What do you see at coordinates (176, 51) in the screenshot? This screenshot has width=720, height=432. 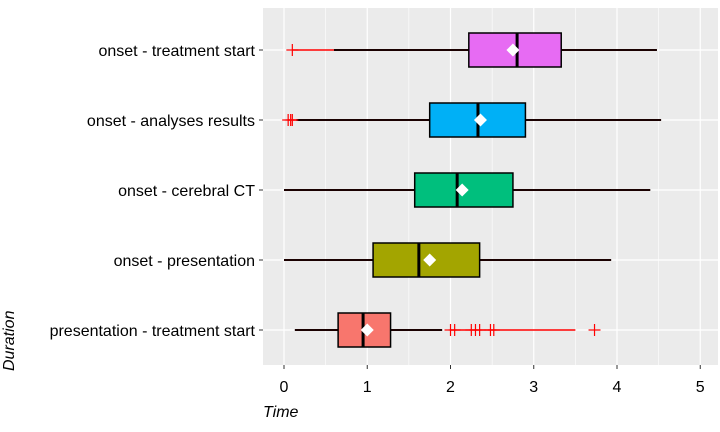 I see `y-tick-label: onset - treatment start` at bounding box center [176, 51].